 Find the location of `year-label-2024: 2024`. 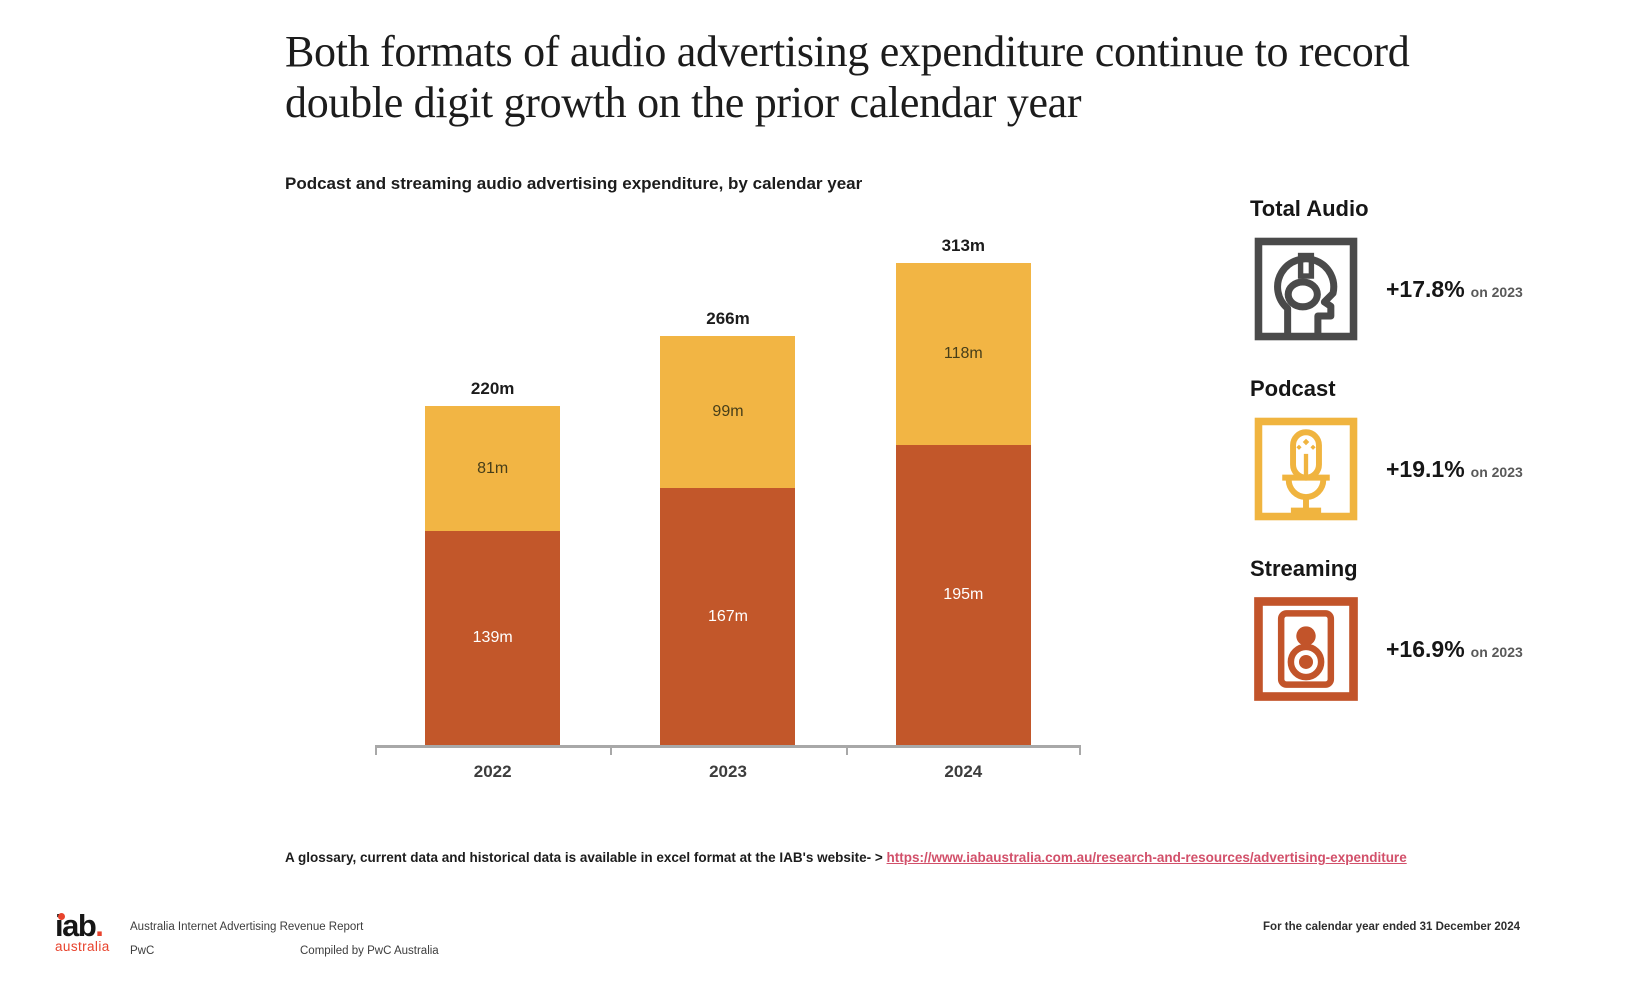

year-label-2024: 2024 is located at coordinates (963, 771).